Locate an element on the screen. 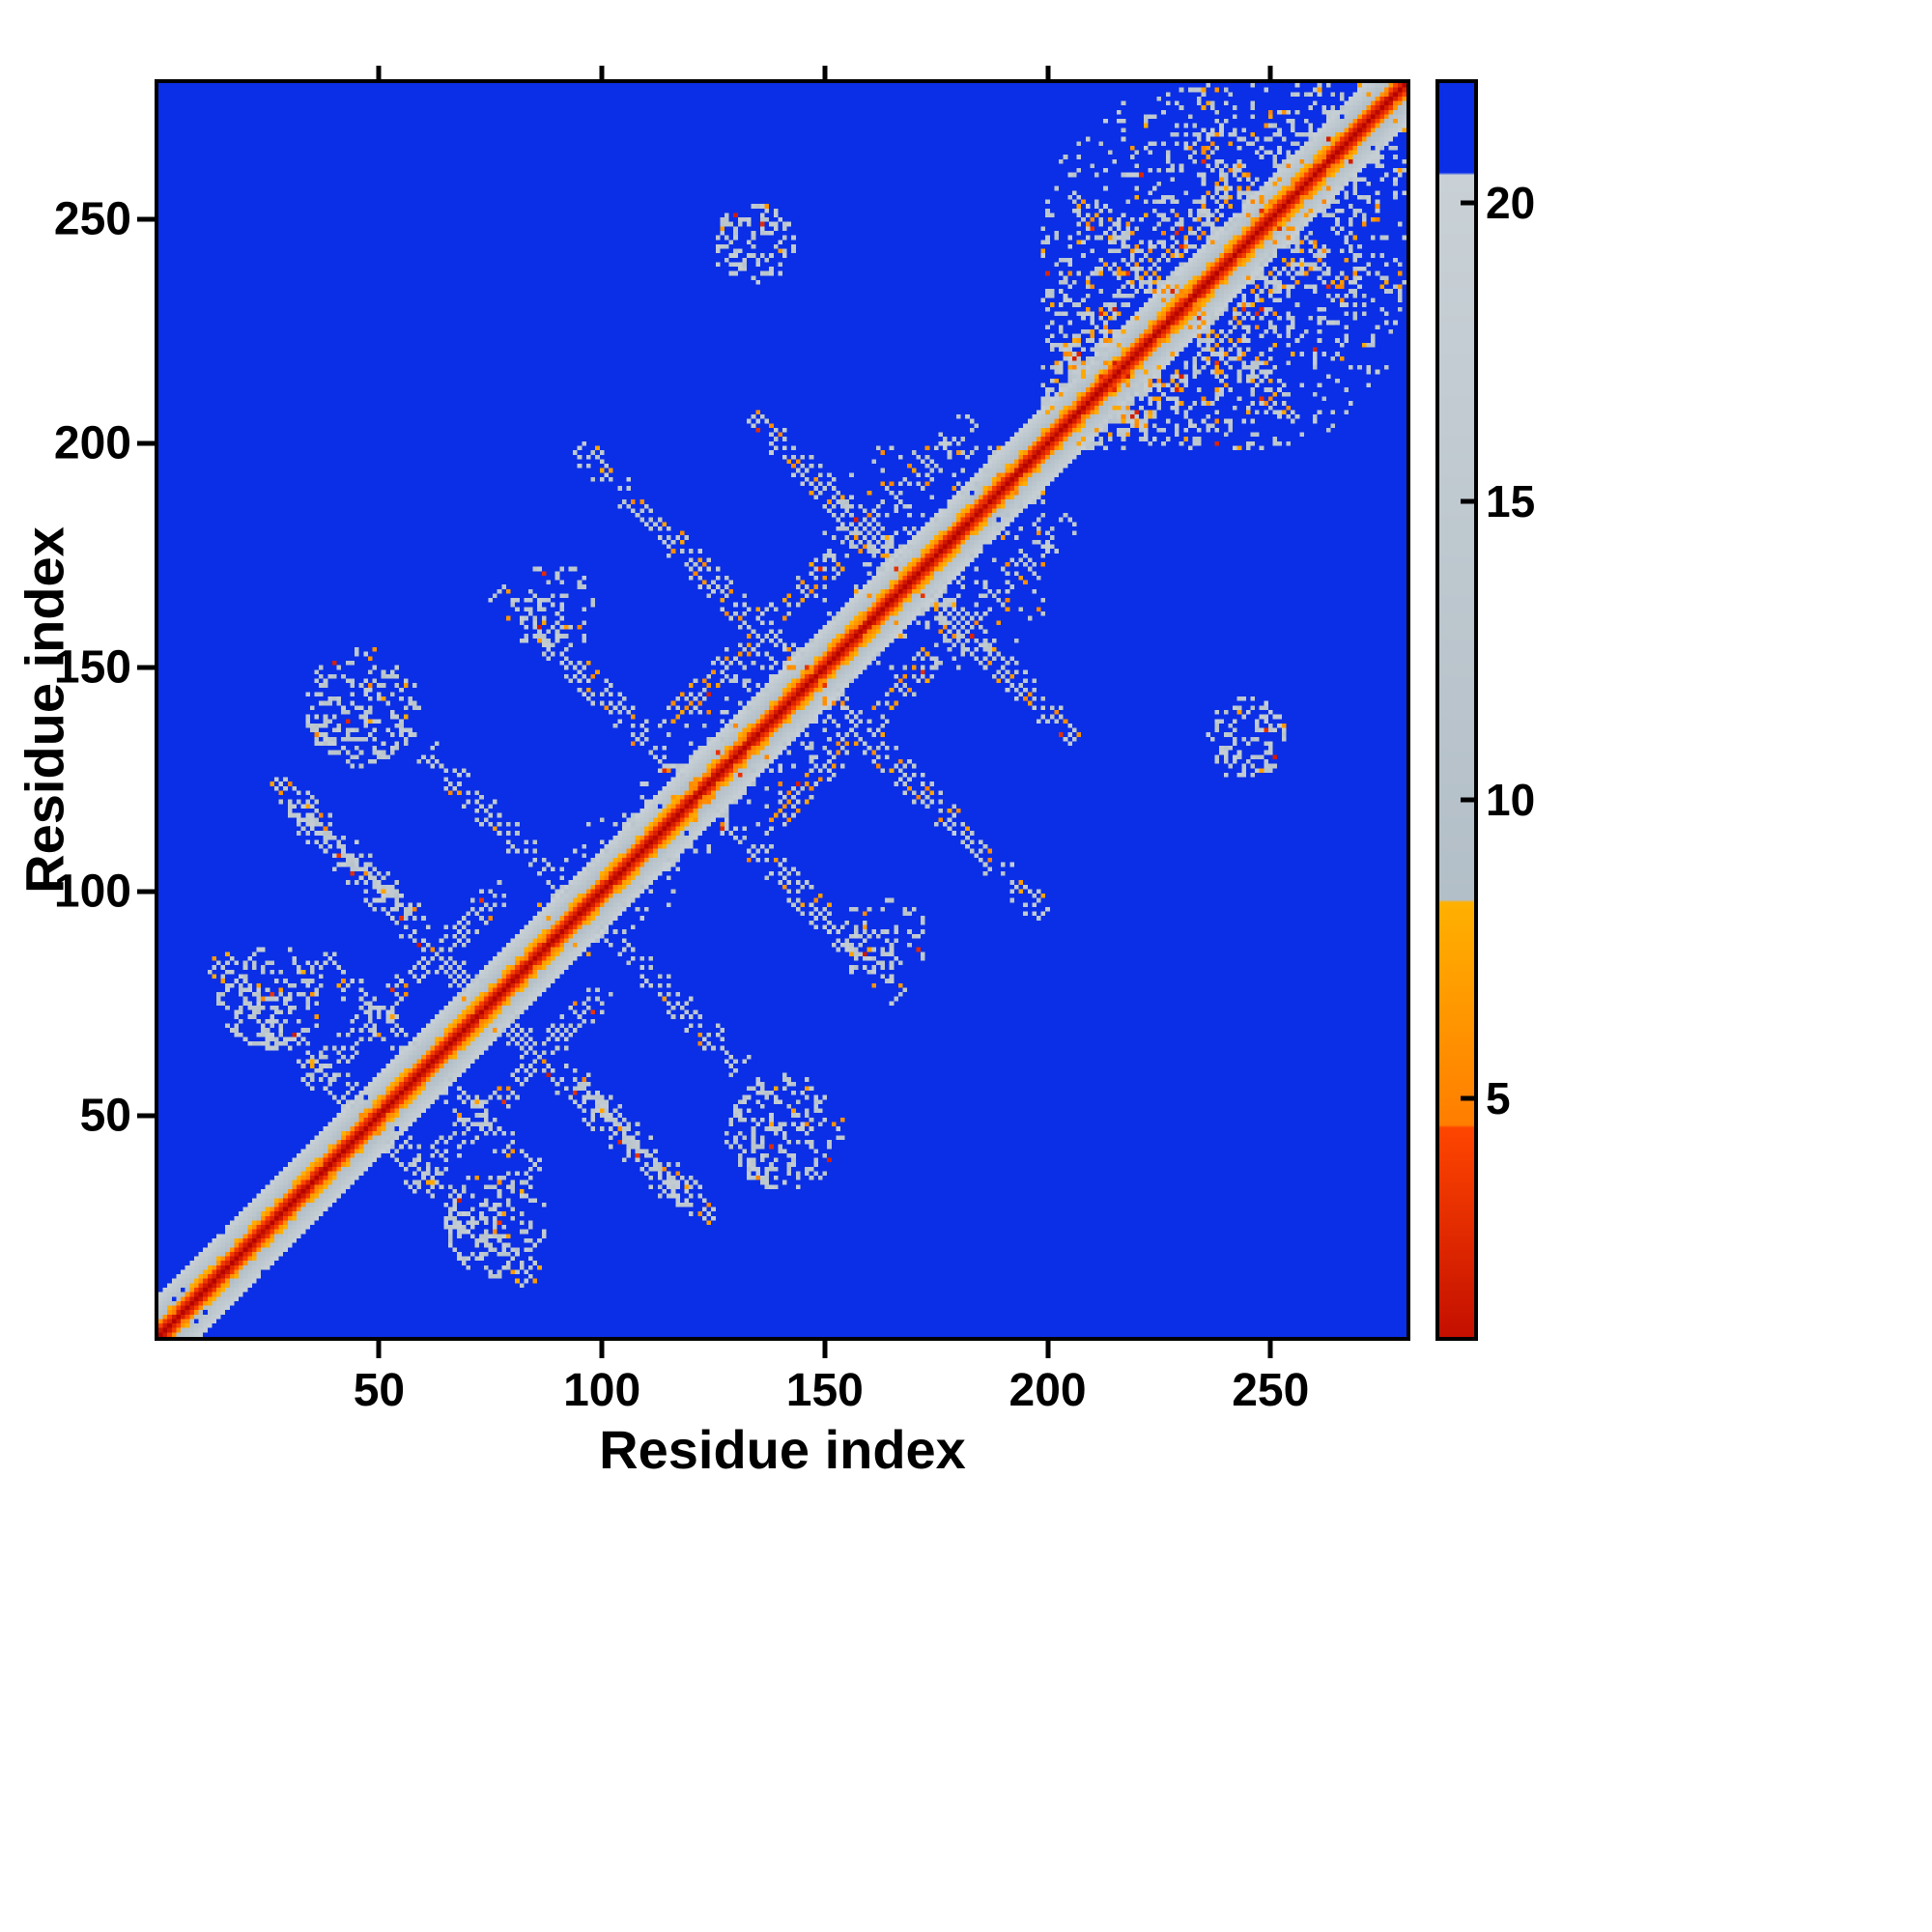 The height and width of the screenshot is (1932, 1932). colorbar: 5 10 15 20 is located at coordinates (1485, 710).